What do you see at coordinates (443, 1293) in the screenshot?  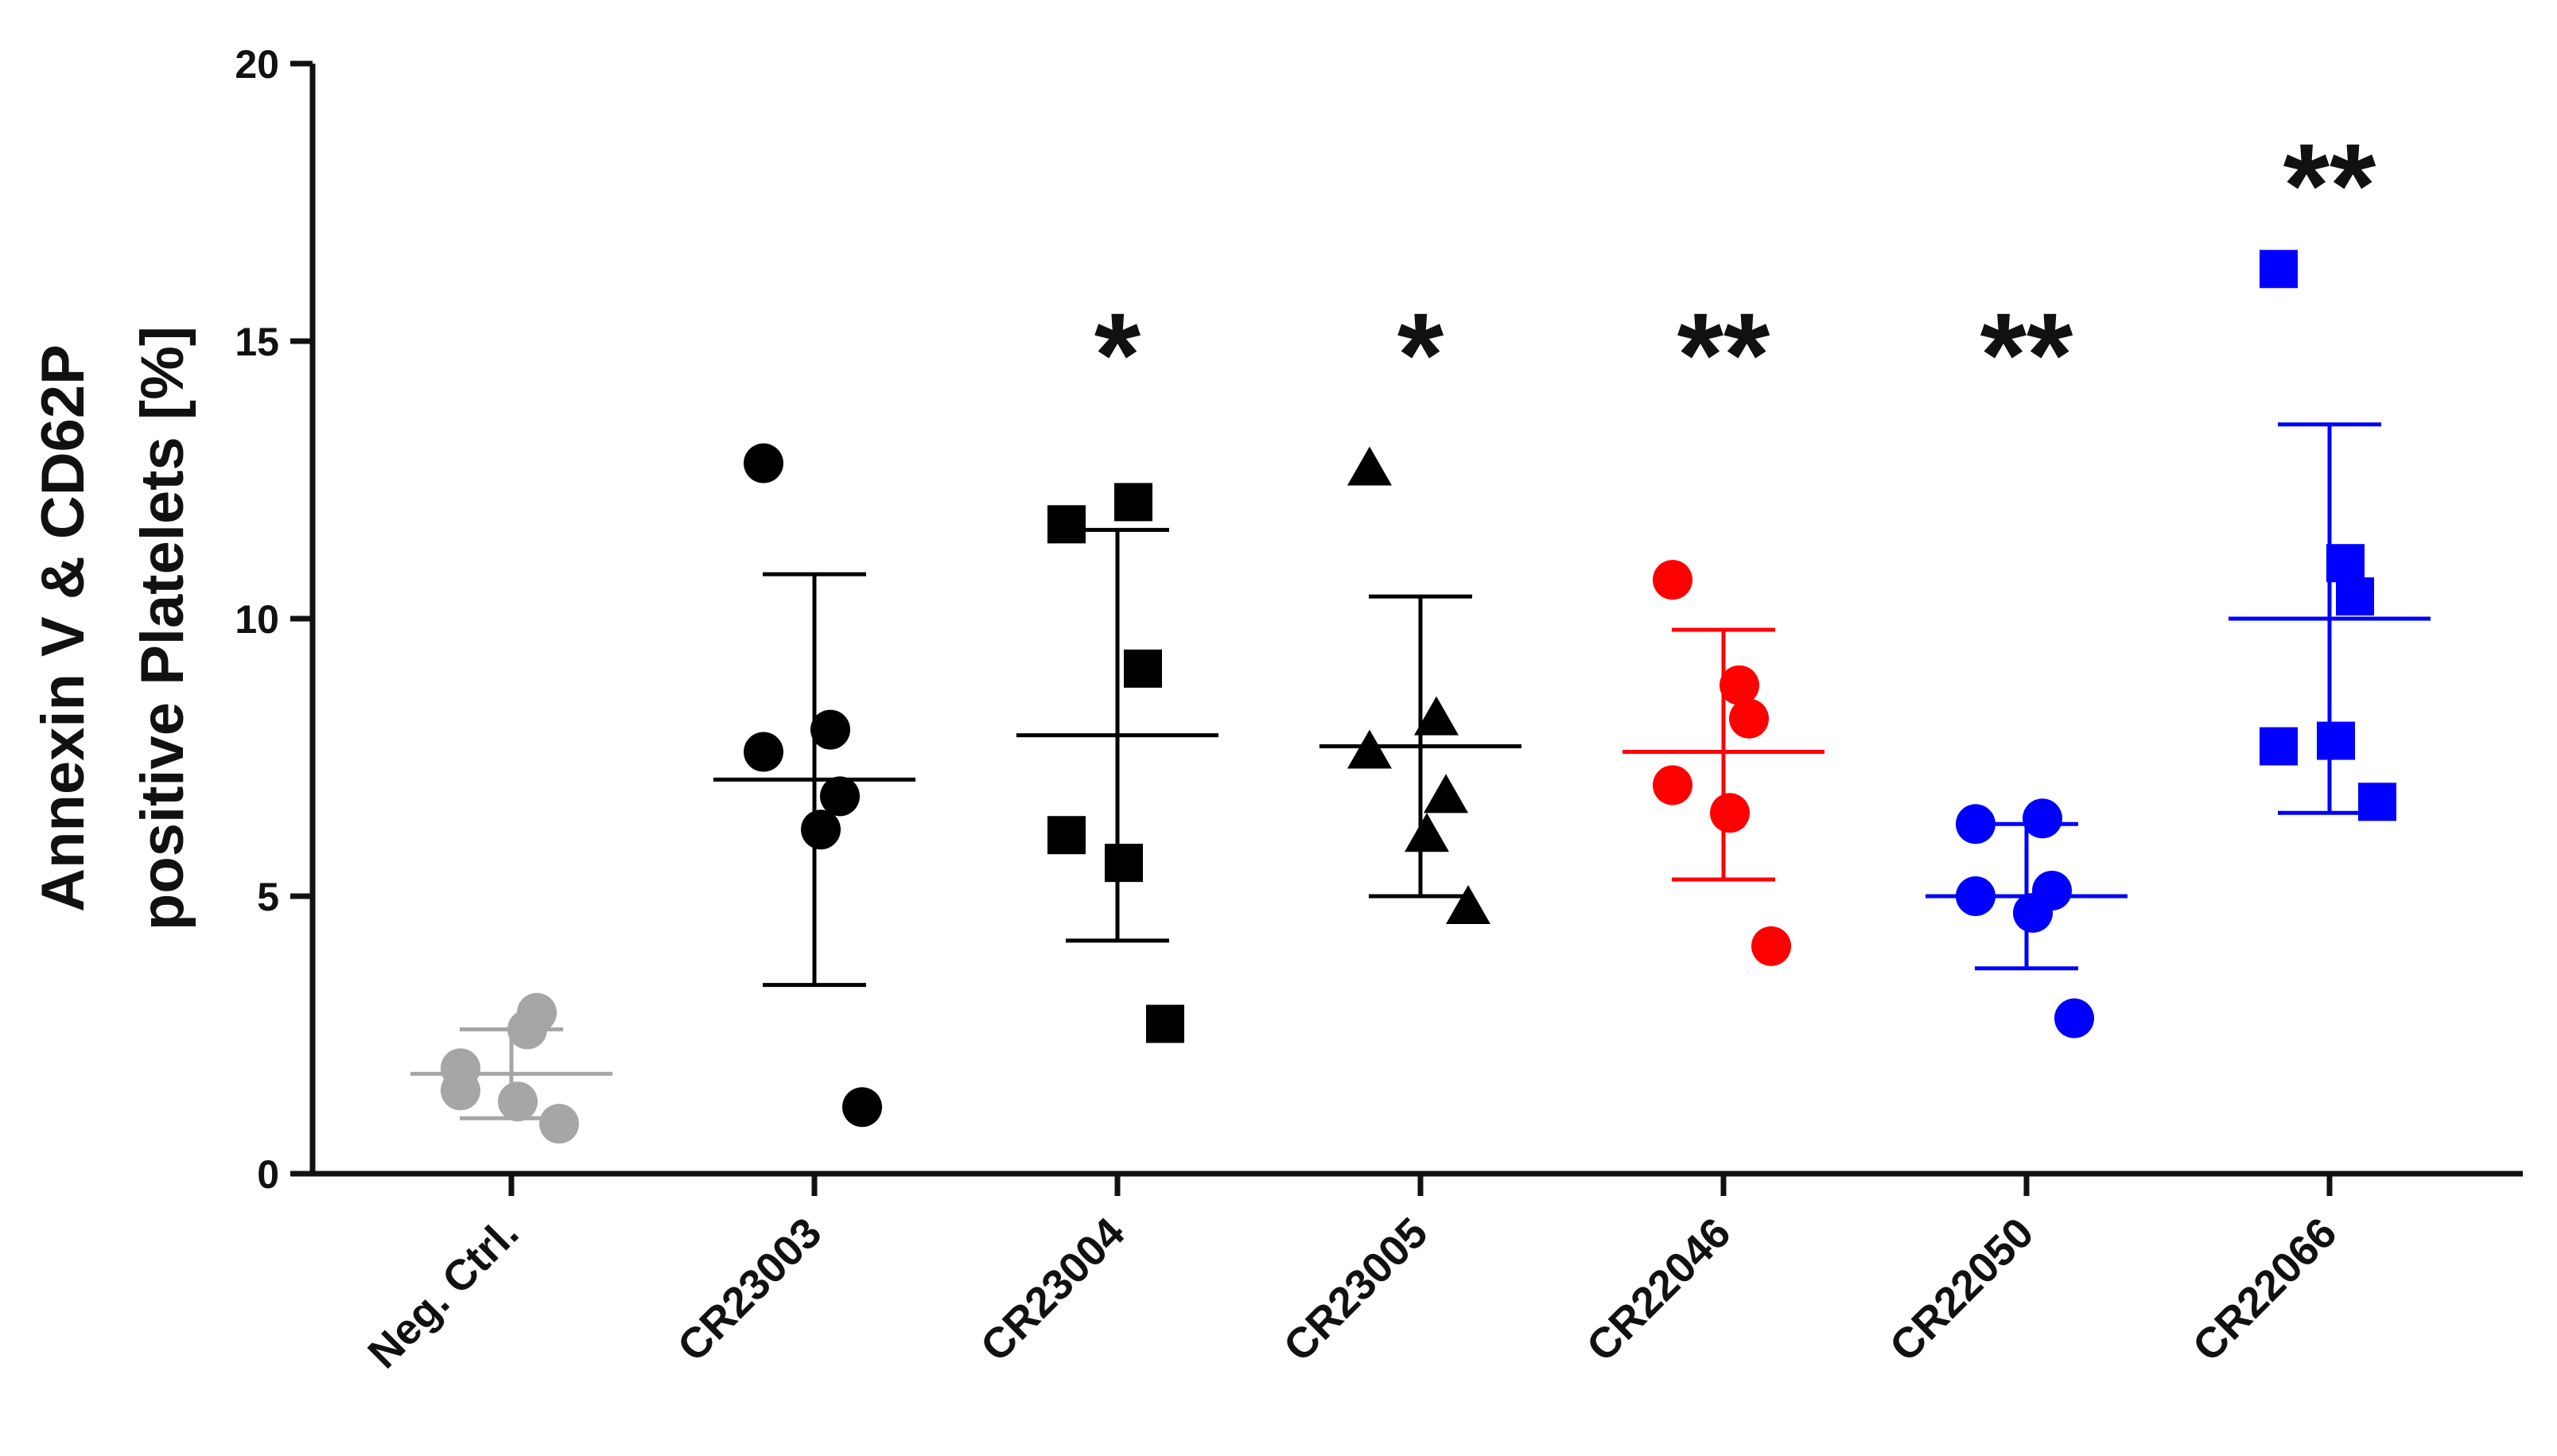 I see `category-label-0: Neg. Ctrl.` at bounding box center [443, 1293].